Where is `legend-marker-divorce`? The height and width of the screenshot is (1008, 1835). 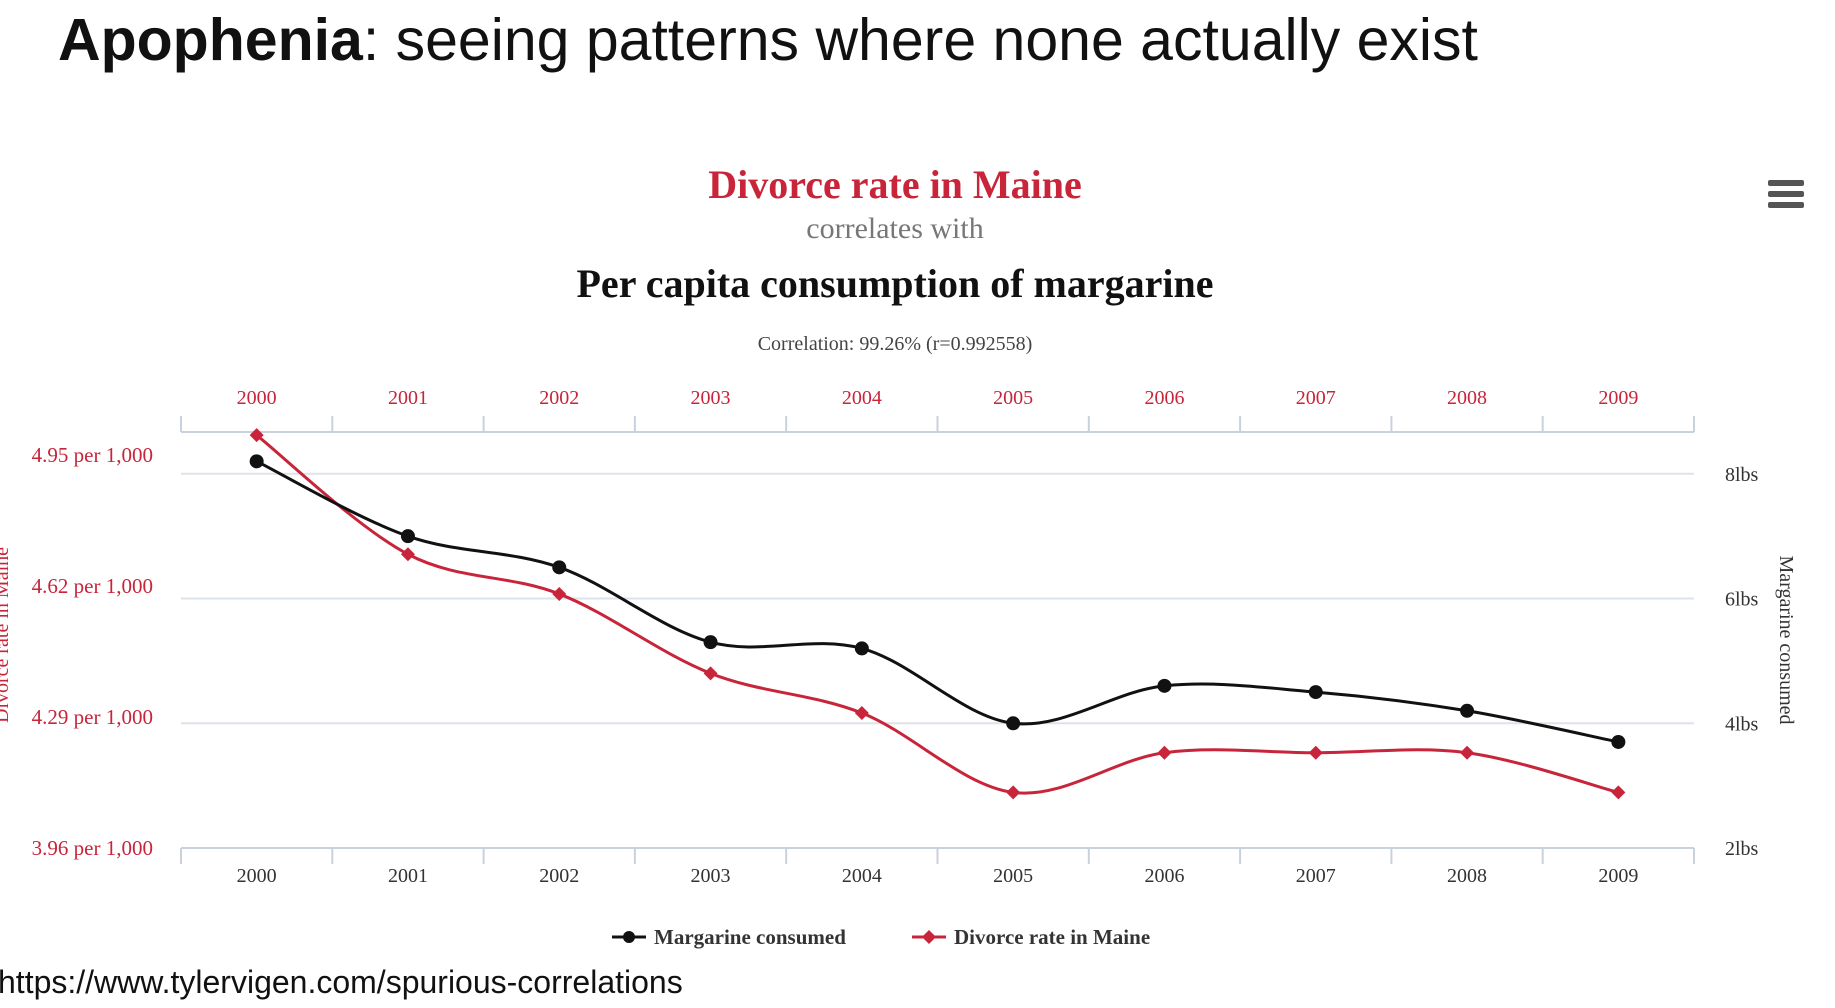
legend-marker-divorce is located at coordinates (929, 937).